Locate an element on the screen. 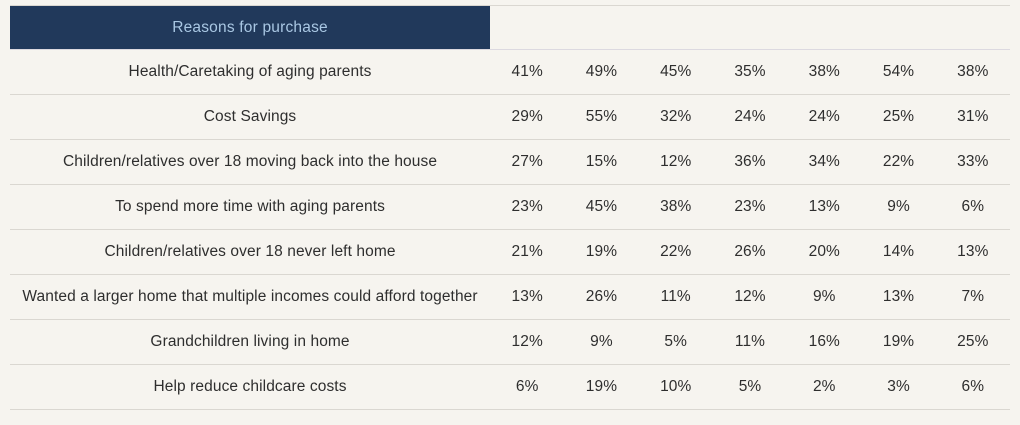 The image size is (1020, 425). value-cell: 20% is located at coordinates (824, 252).